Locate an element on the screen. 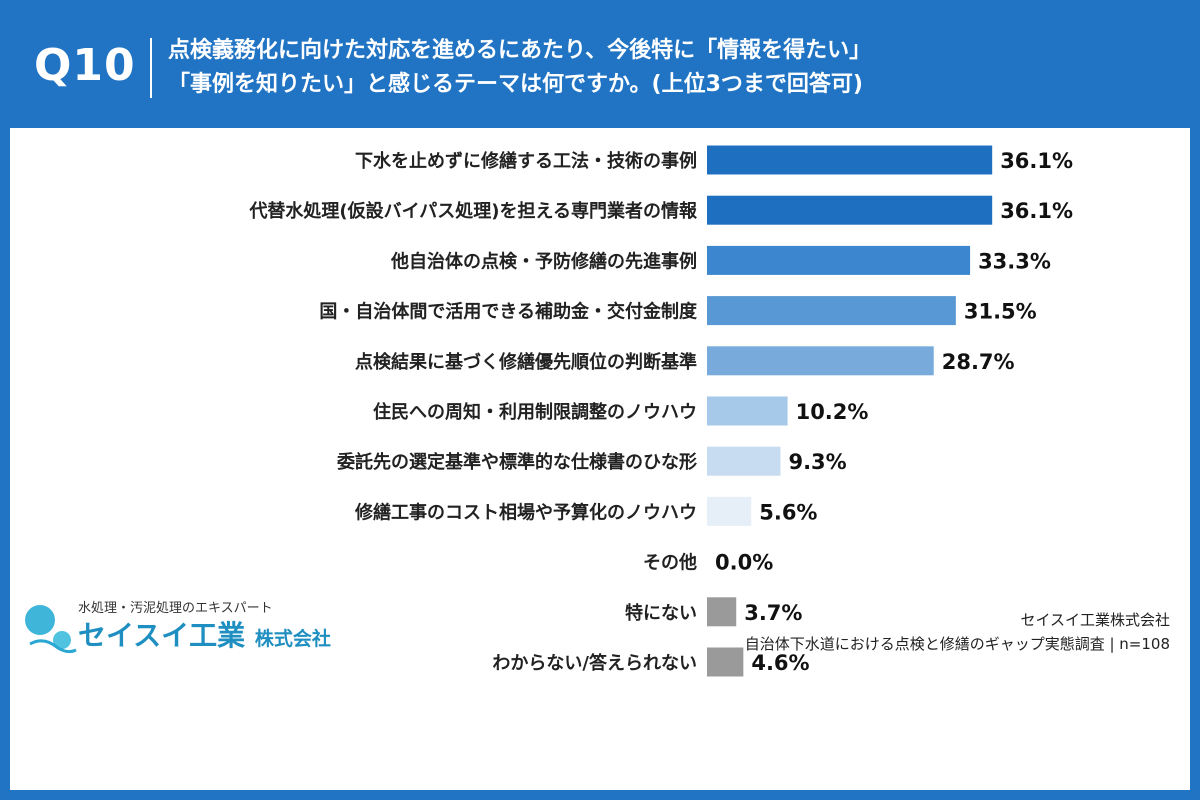 The image size is (1200, 800). category-label: 特にない is located at coordinates (661, 613).